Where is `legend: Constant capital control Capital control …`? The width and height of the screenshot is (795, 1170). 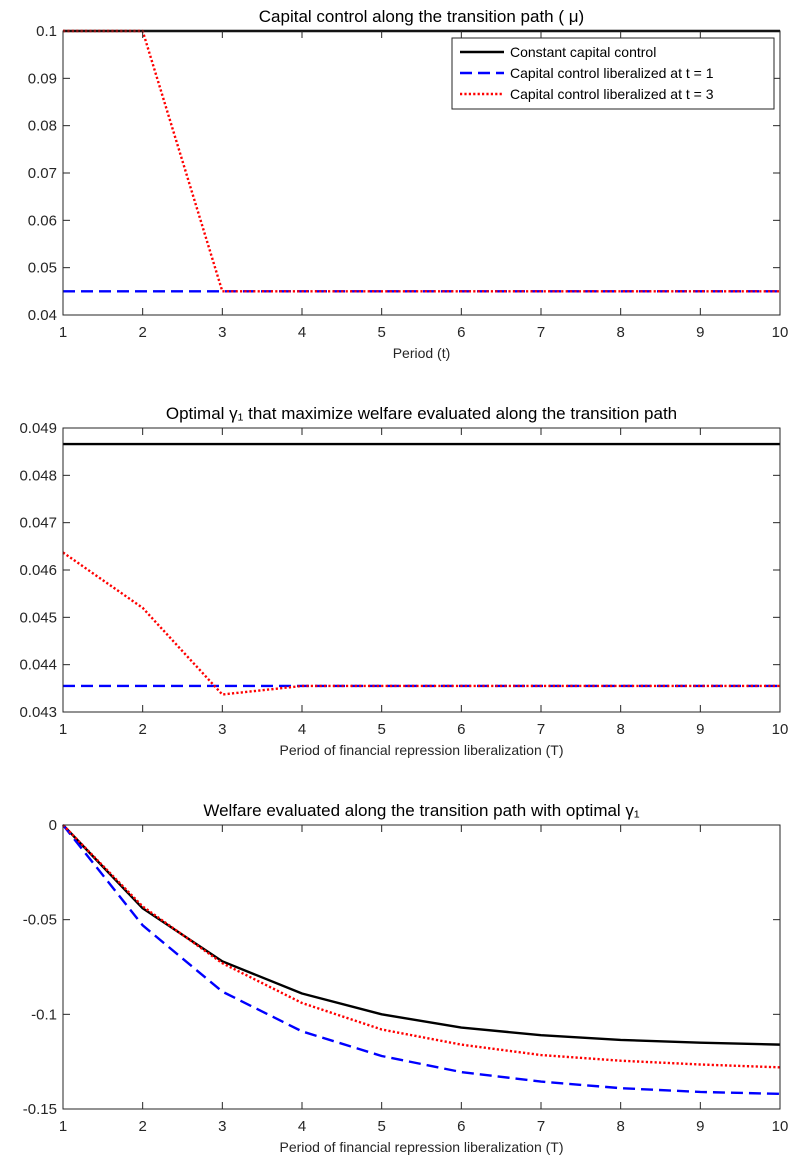 legend: Constant capital control Capital control … is located at coordinates (613, 73).